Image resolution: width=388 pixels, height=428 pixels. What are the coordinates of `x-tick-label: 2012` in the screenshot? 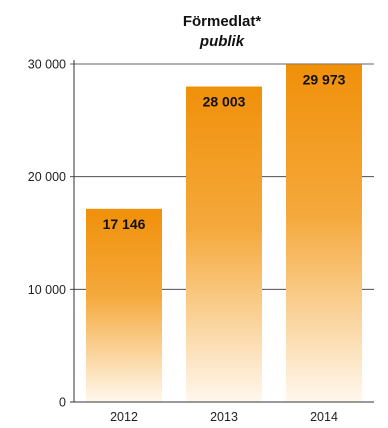 It's located at (124, 417).